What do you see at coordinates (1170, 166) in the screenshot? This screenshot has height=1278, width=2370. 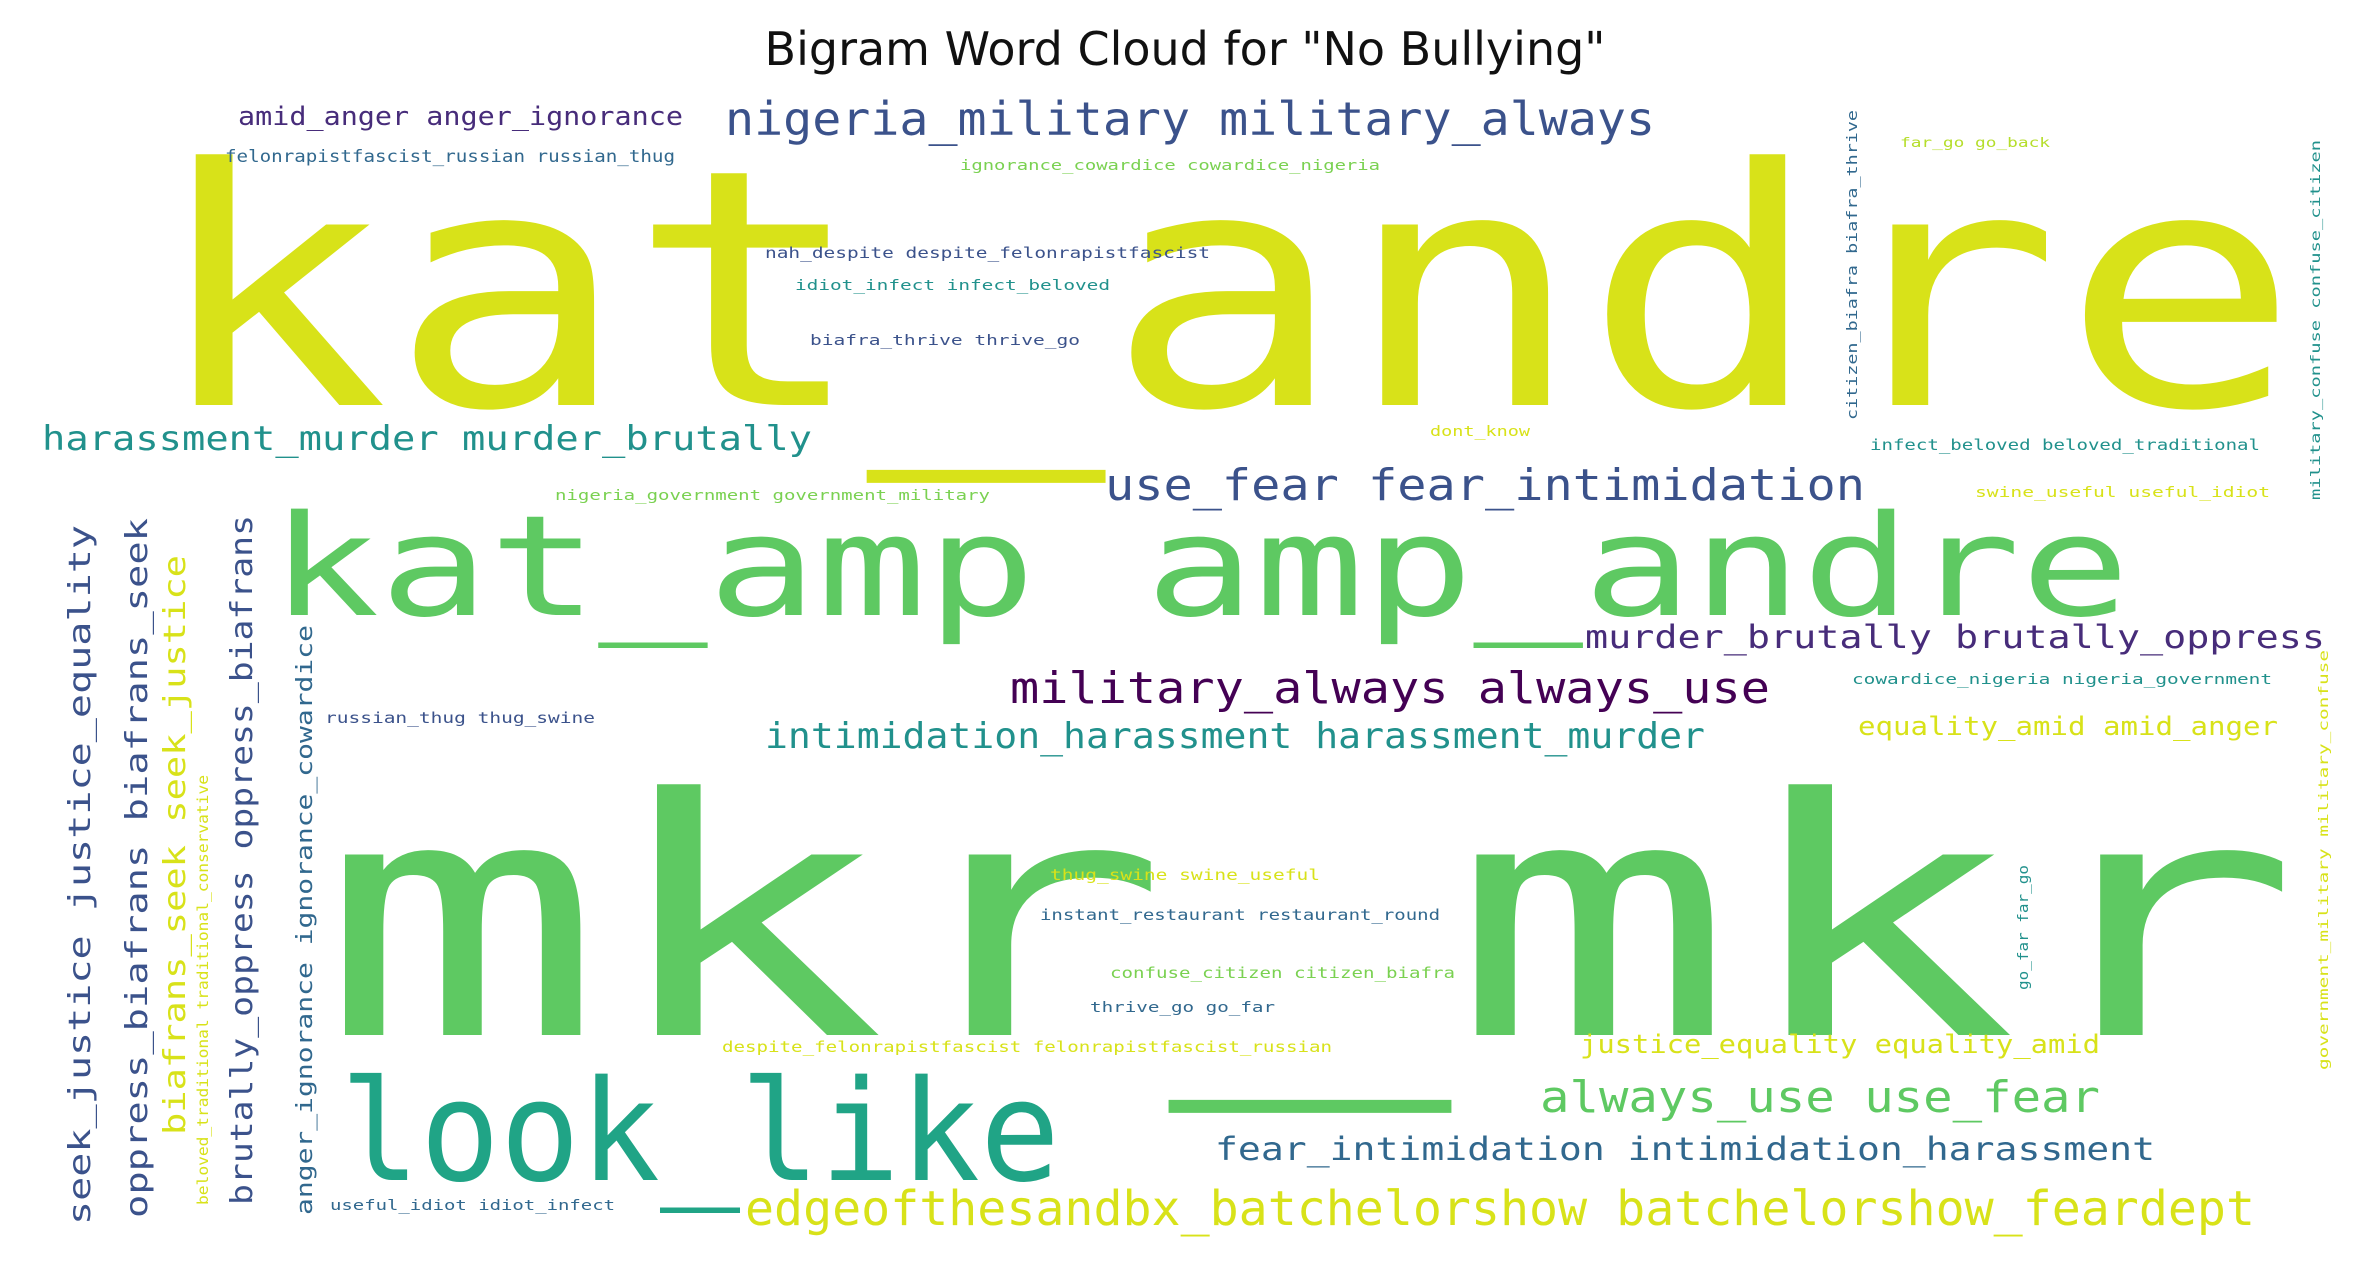 I see `word-cloud-word: ignorance_cowardice cowardice_nigeria` at bounding box center [1170, 166].